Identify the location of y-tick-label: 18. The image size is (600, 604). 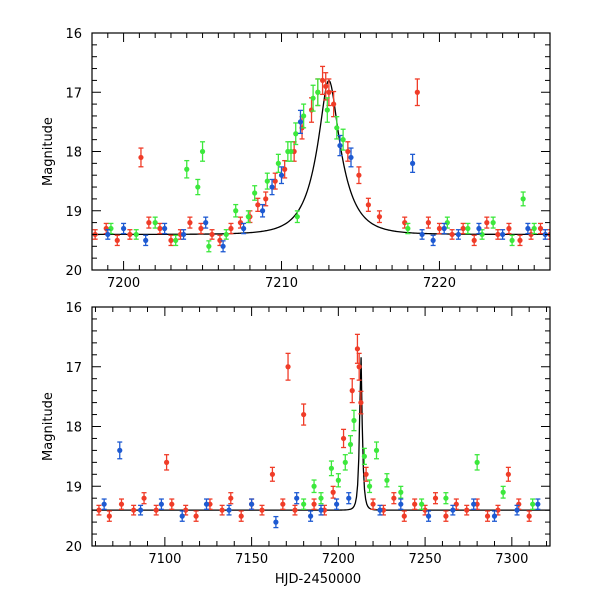
(73, 153).